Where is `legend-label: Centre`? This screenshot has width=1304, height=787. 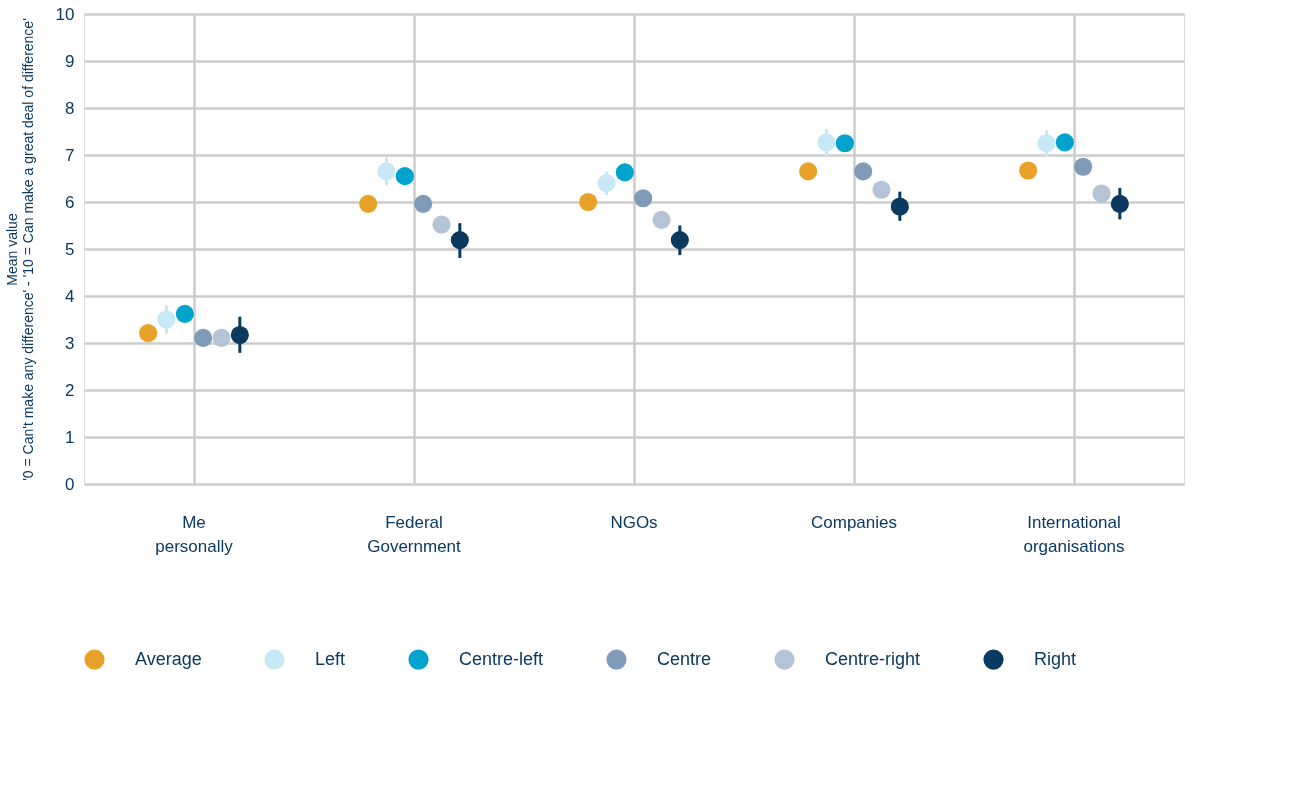
legend-label: Centre is located at coordinates (684, 658).